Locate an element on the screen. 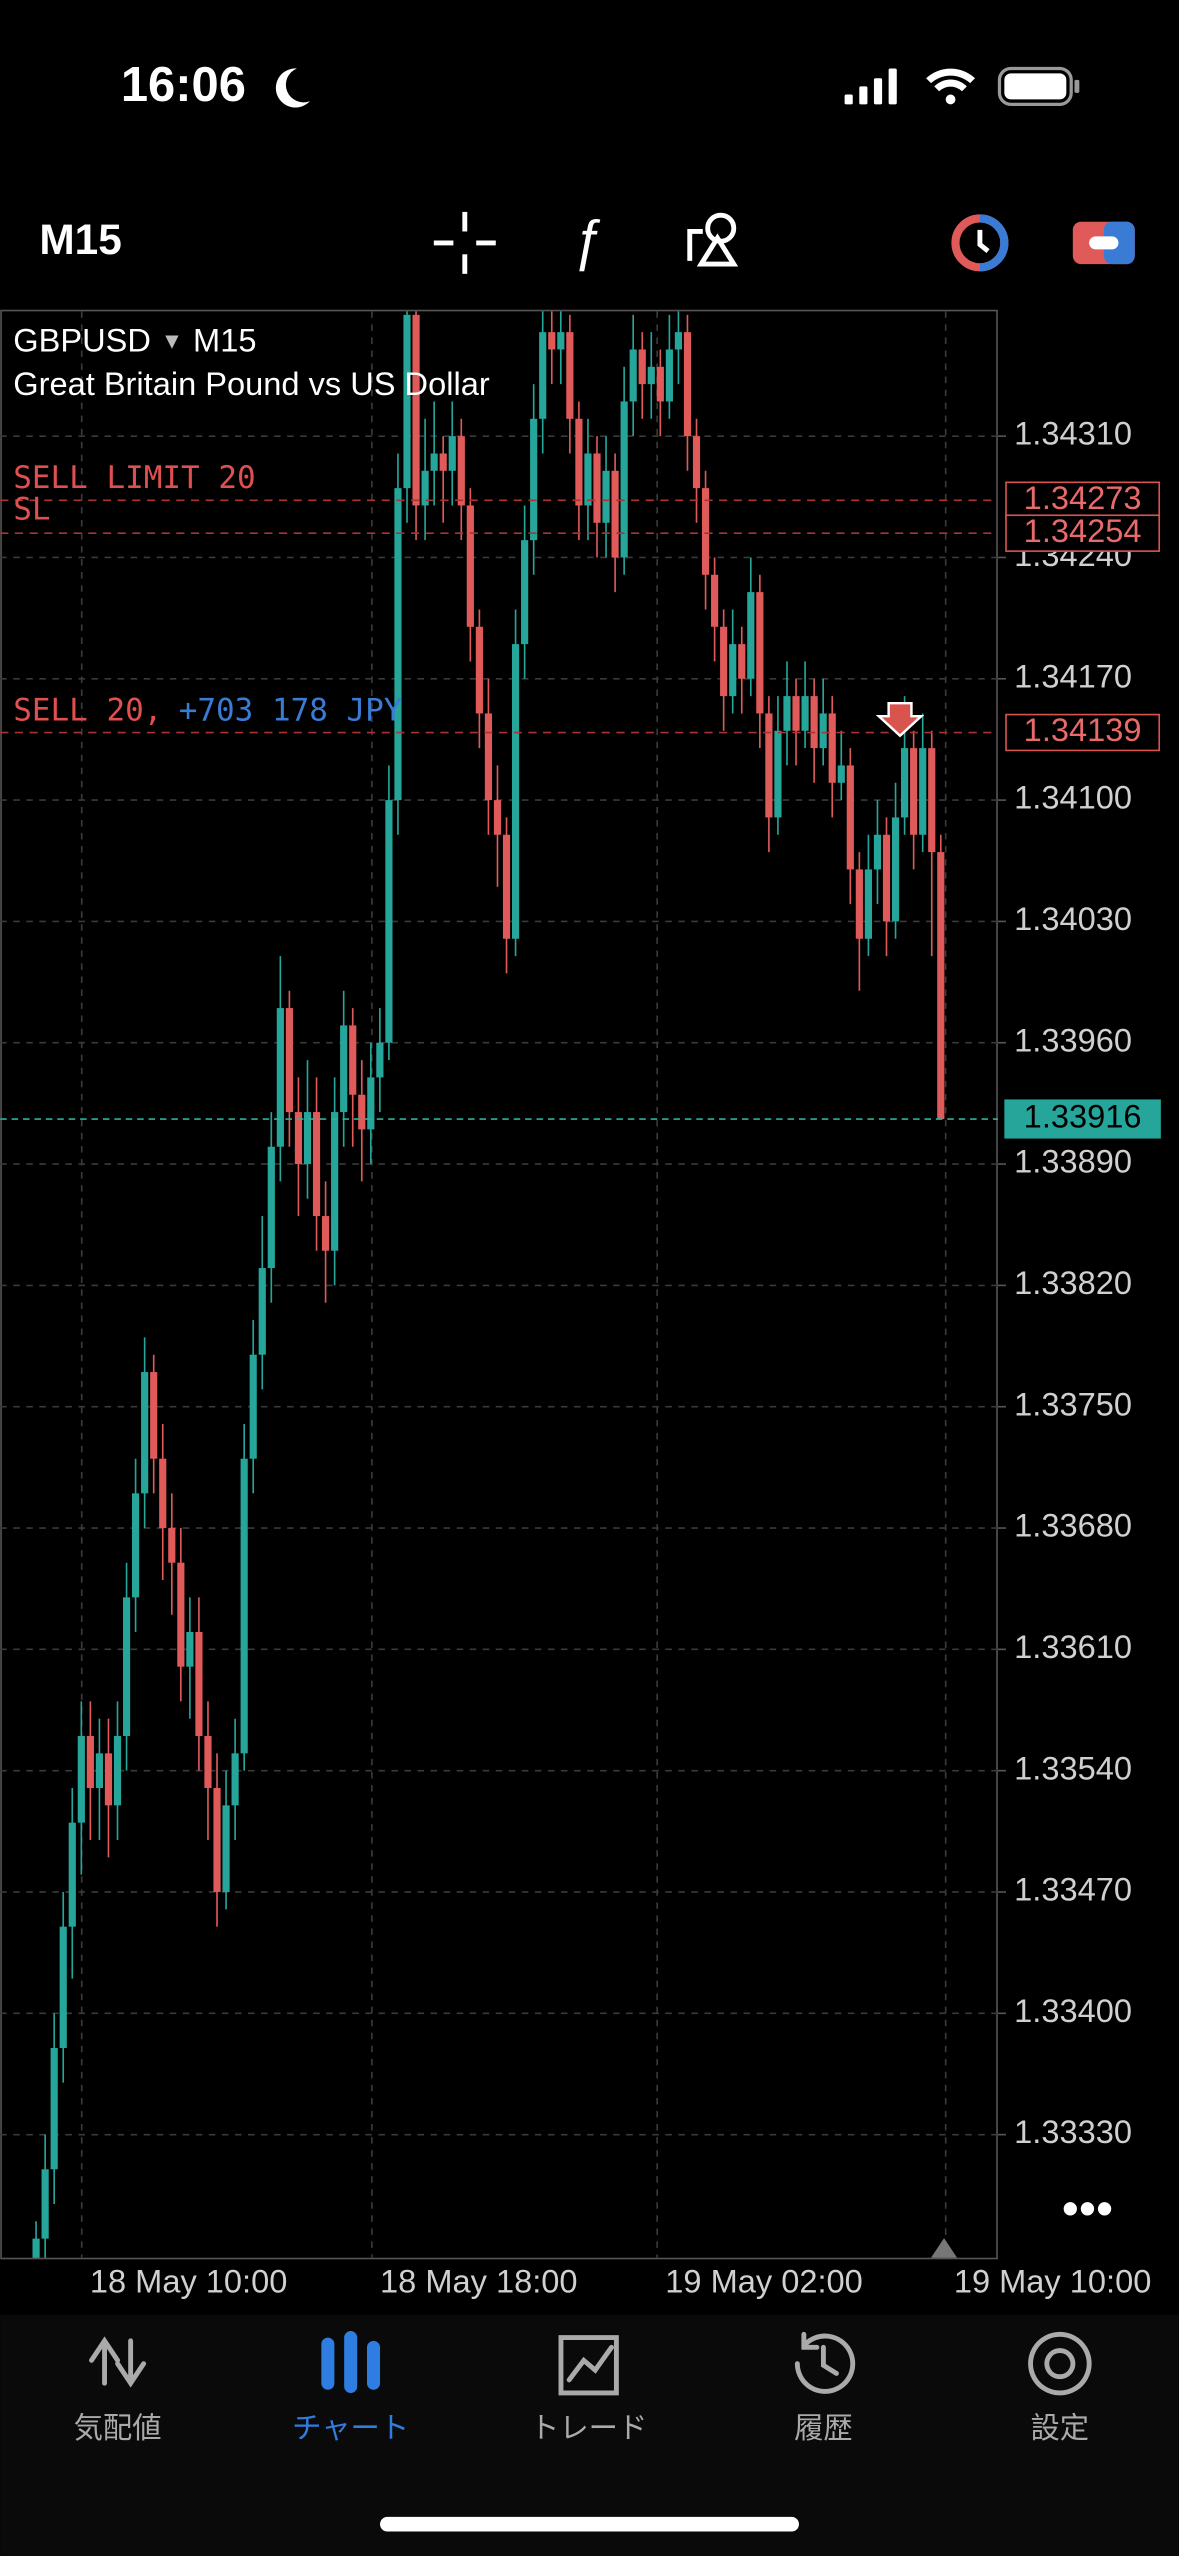 This screenshot has width=1179, height=2556. order-price-label: 1.34139 is located at coordinates (1083, 729).